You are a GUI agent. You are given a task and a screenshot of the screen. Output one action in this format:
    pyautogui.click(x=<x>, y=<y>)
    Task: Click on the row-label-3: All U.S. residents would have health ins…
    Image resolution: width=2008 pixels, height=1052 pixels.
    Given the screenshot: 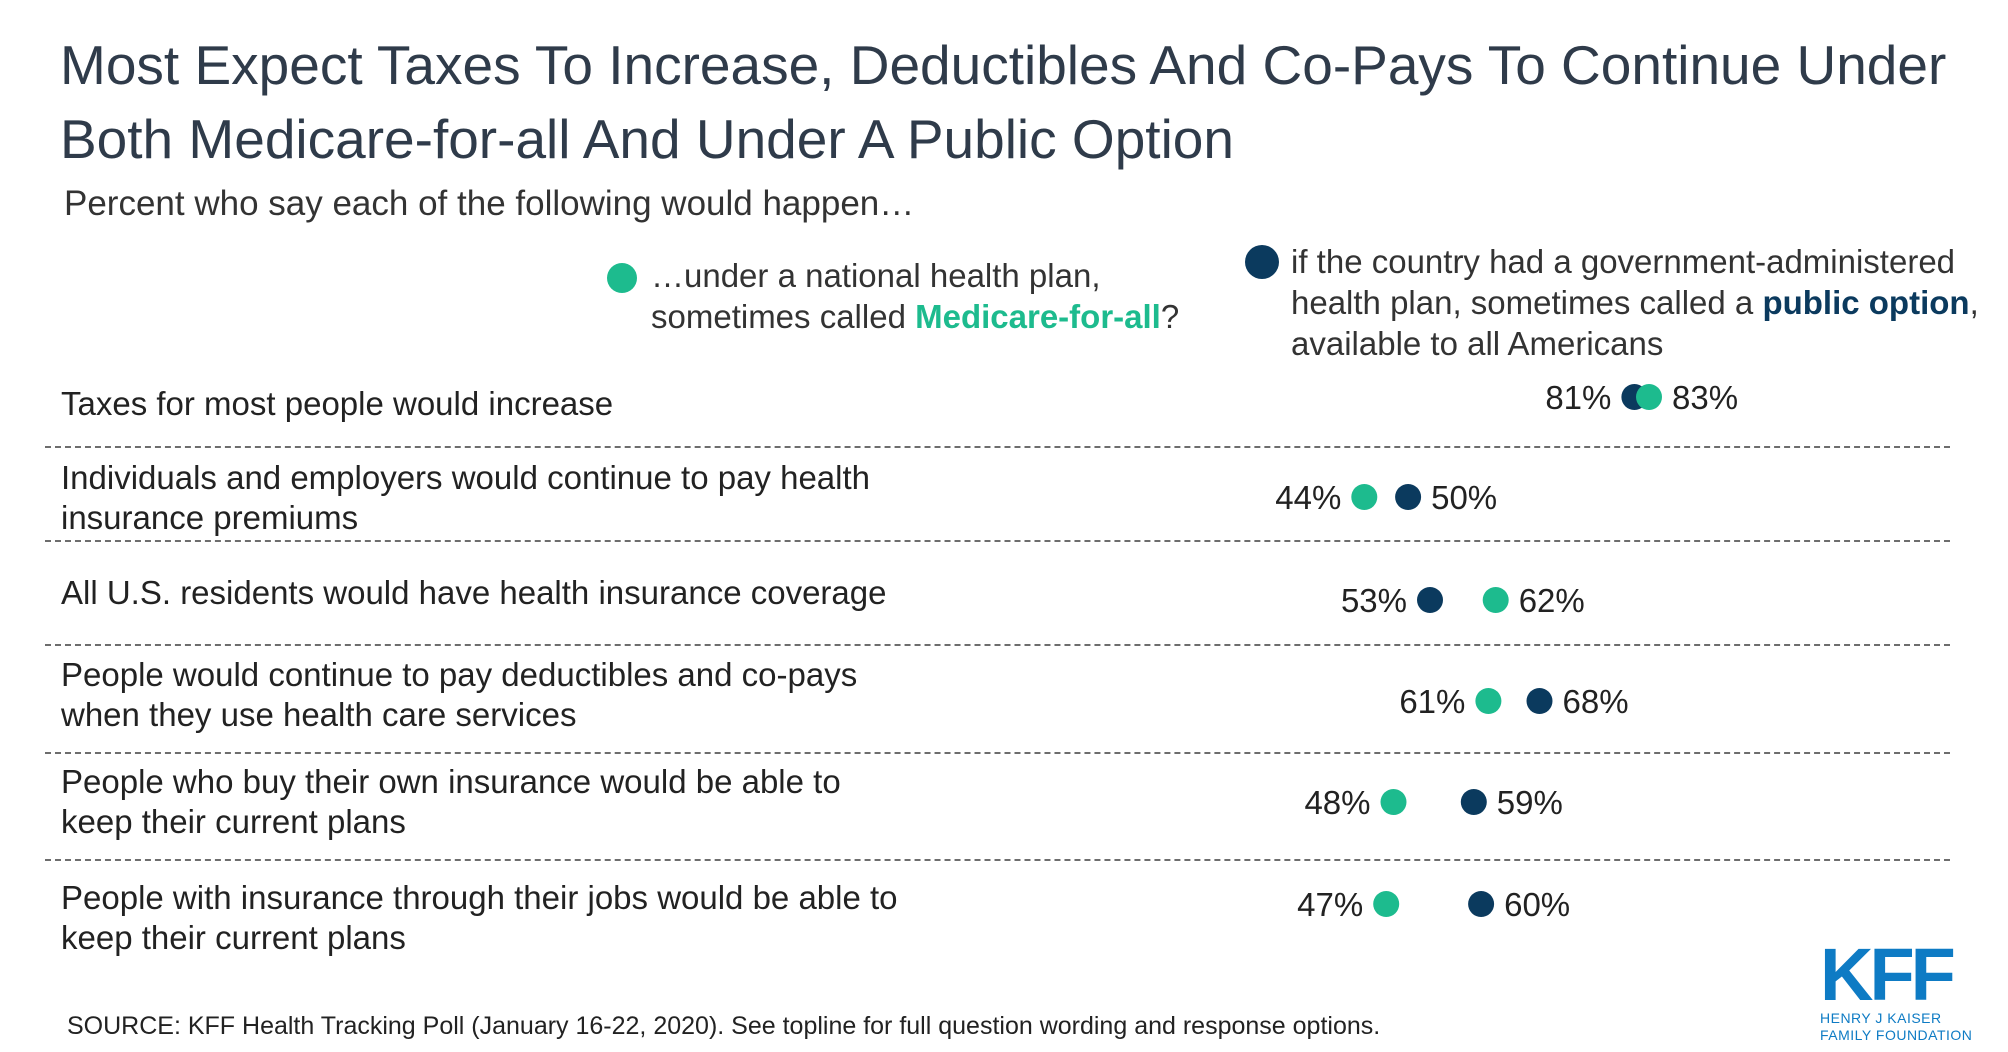 What is the action you would take?
    pyautogui.click(x=474, y=592)
    